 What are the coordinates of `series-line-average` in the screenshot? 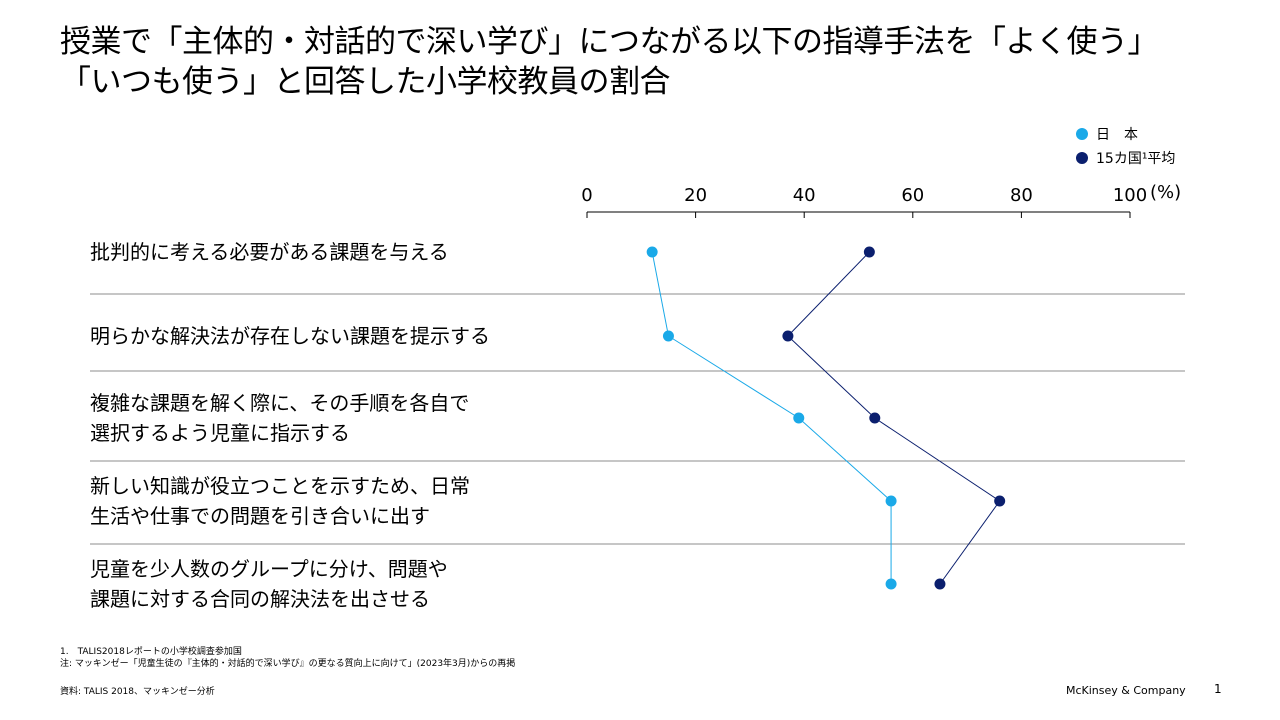 It's located at (894, 418).